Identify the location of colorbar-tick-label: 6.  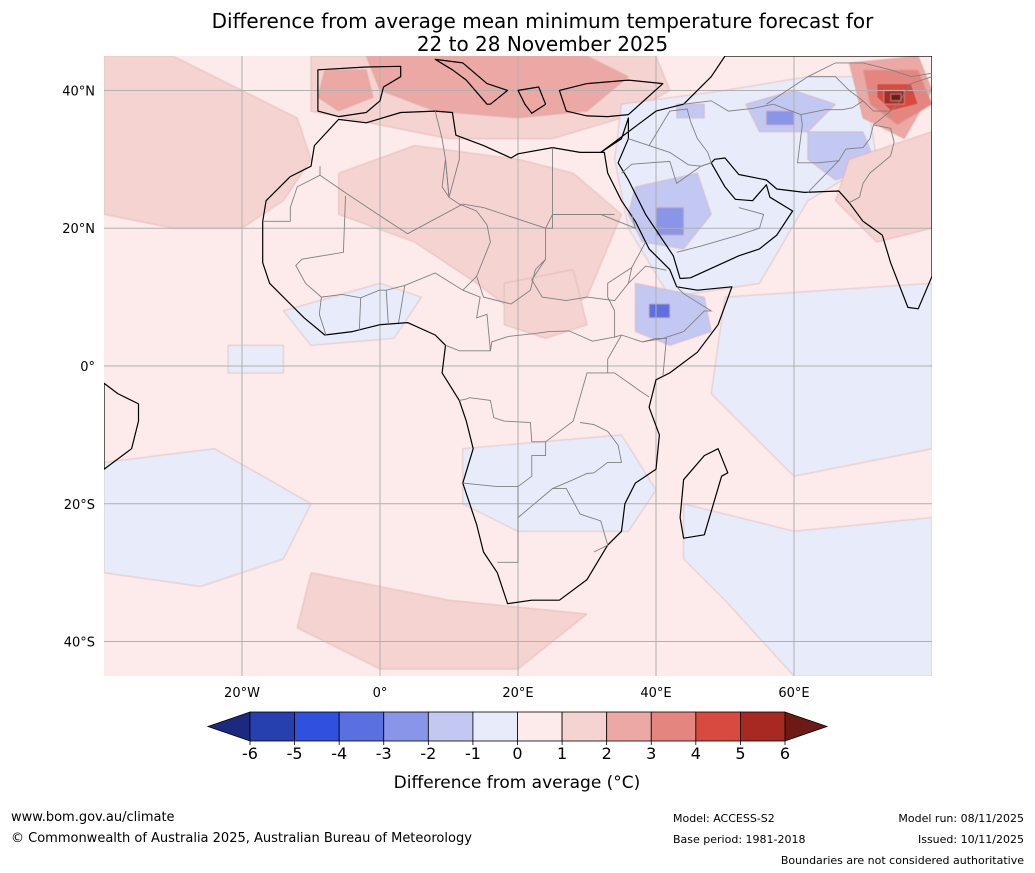
(785, 753).